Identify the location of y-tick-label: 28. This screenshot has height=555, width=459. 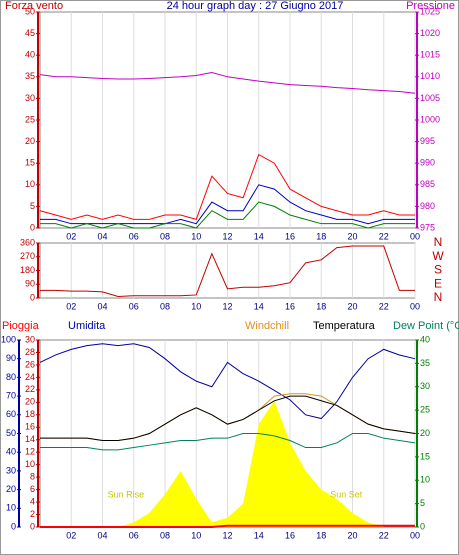
(30, 352).